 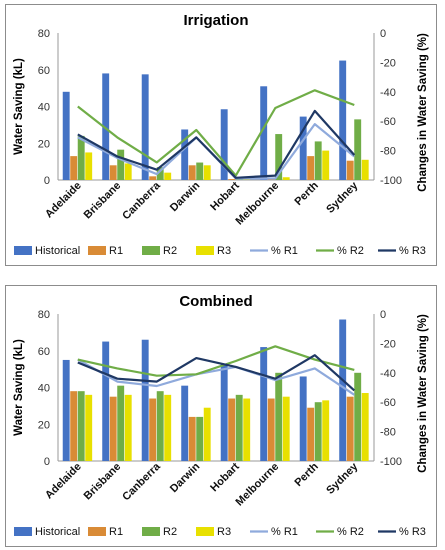 What do you see at coordinates (106, 401) in the screenshot?
I see `bar-historical-brisbane` at bounding box center [106, 401].